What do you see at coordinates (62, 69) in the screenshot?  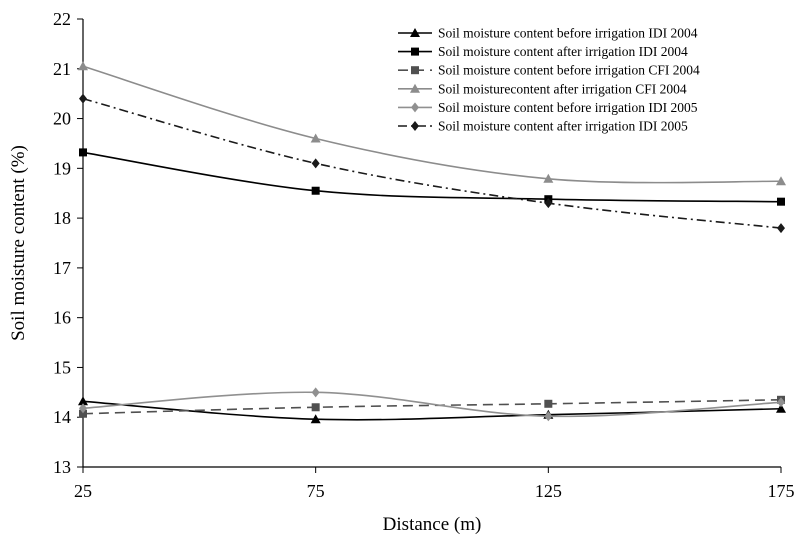 I see `y-tick-label: 21` at bounding box center [62, 69].